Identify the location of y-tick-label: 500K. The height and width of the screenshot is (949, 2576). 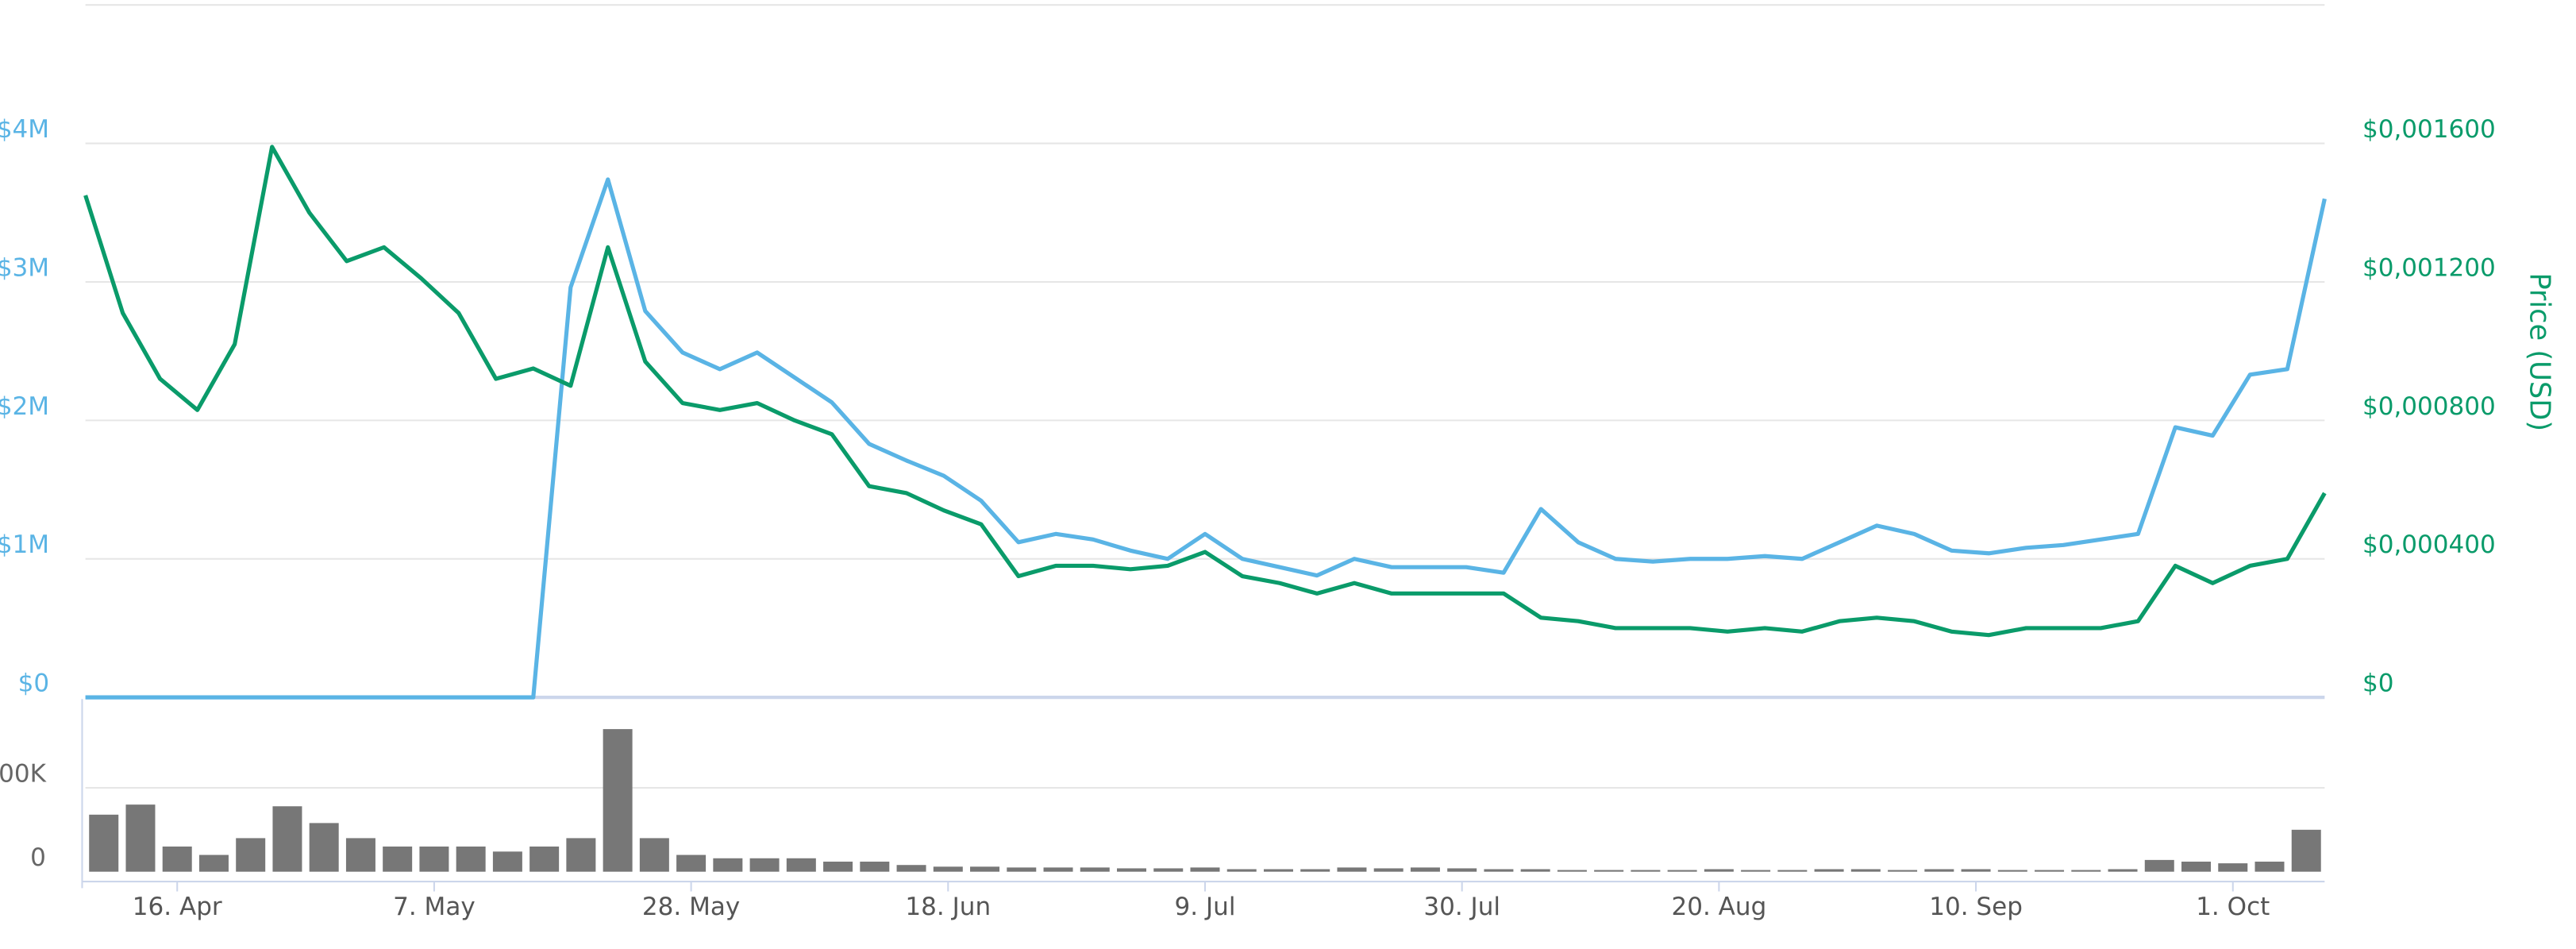
(24, 773).